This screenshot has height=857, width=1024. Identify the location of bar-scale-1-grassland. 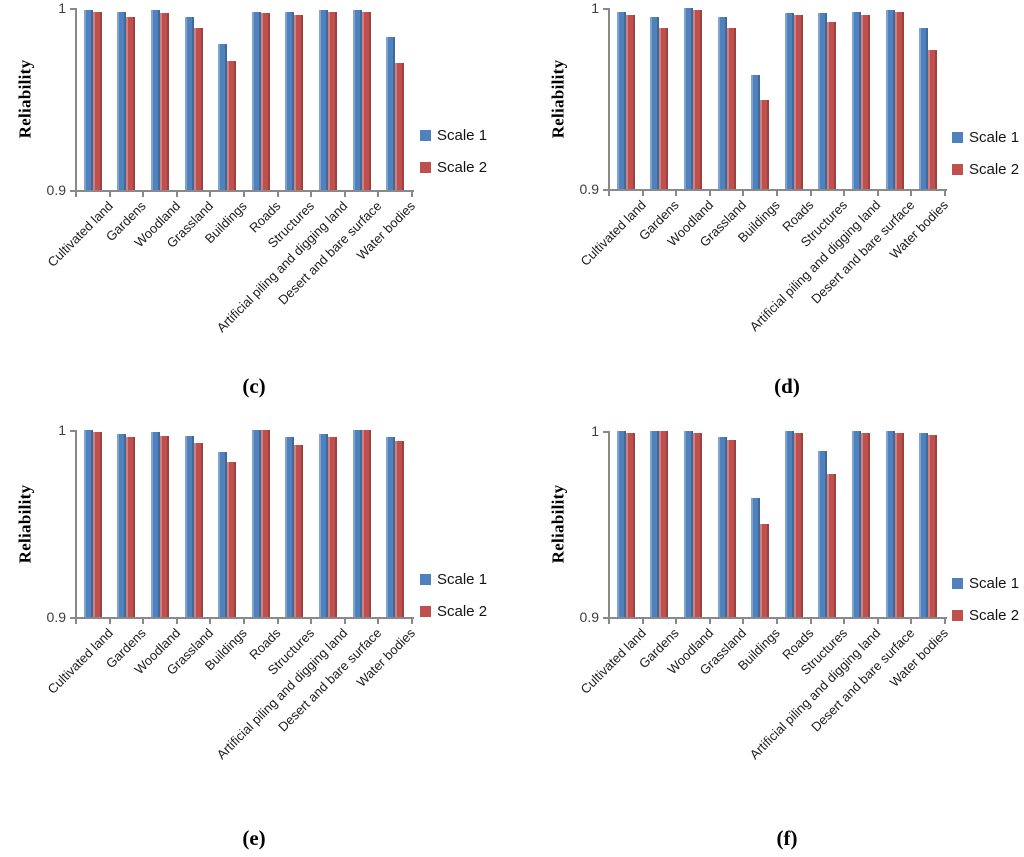
(722, 103).